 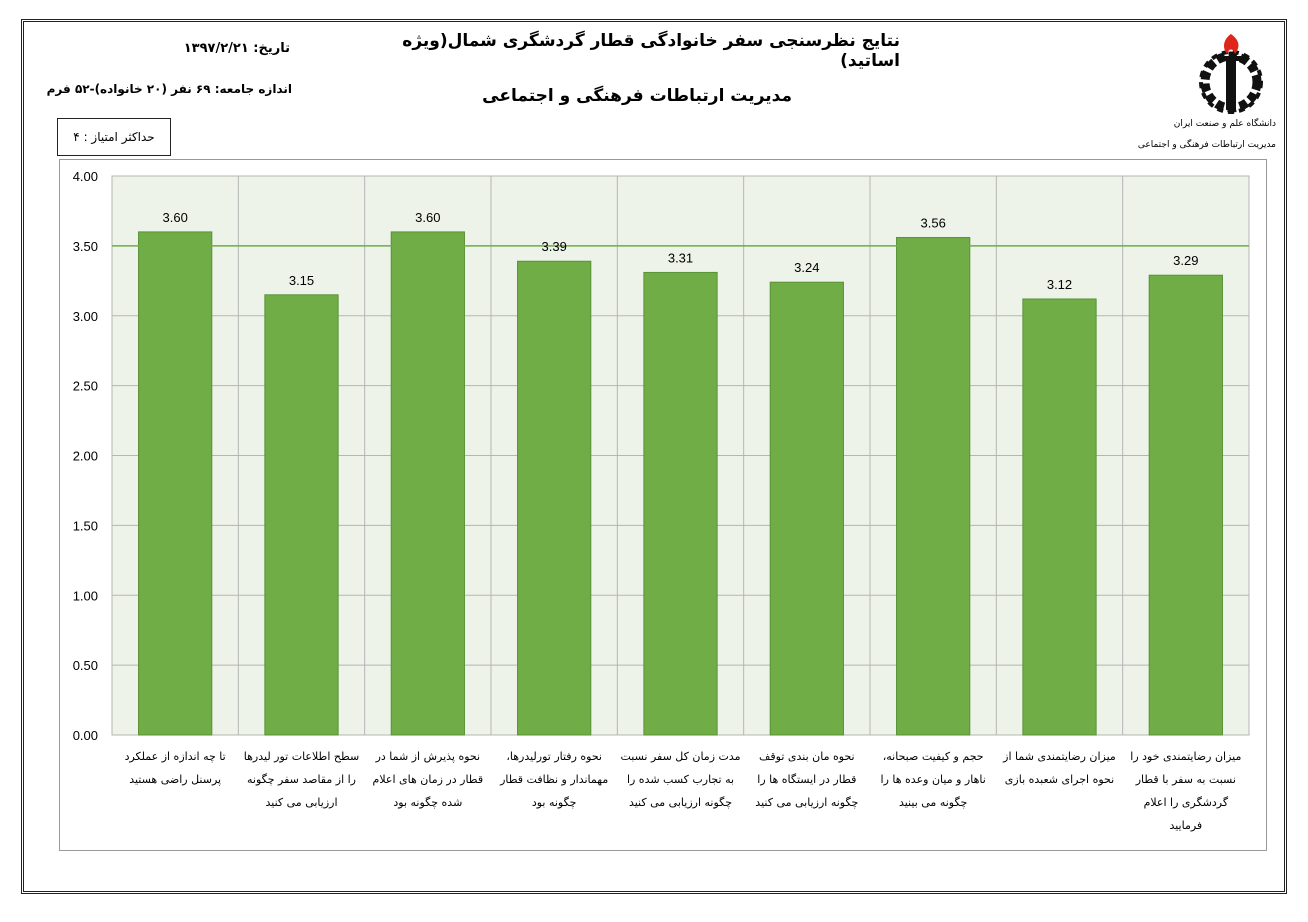 I want to click on category-label-line: قطار در ایستگاه ها را, so click(x=807, y=779).